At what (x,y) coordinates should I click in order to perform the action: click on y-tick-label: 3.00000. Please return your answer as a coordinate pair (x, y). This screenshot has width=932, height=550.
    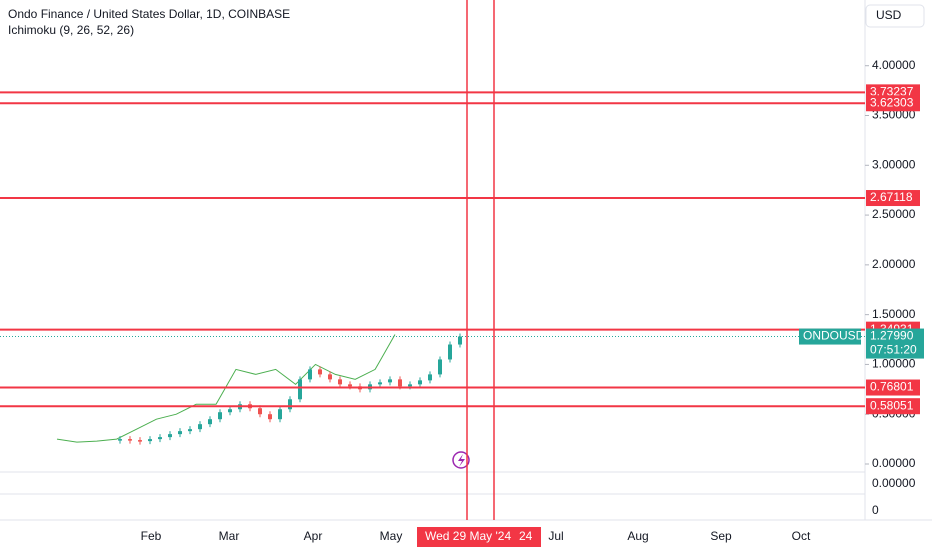
    Looking at the image, I should click on (894, 164).